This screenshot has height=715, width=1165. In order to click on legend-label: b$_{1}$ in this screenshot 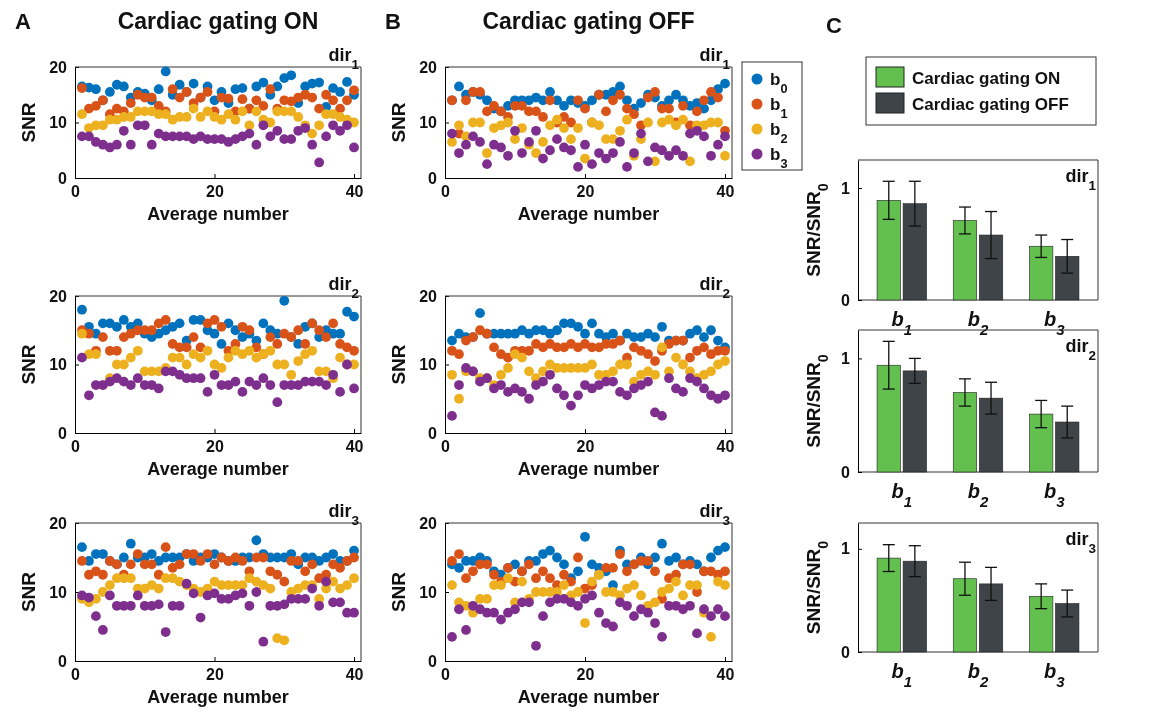, I will do `click(779, 108)`.